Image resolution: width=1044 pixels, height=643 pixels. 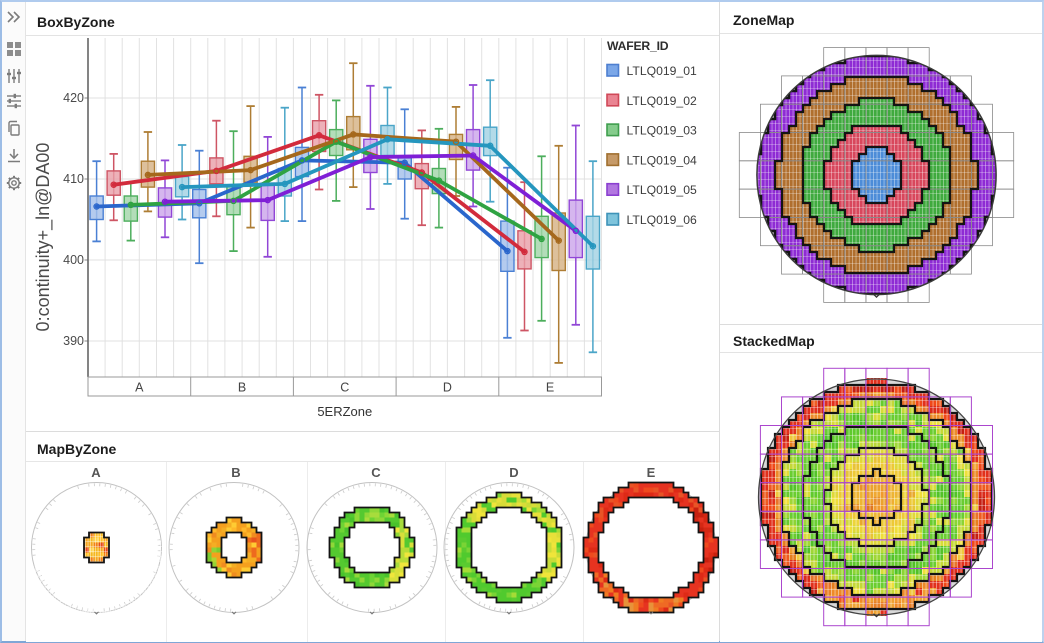 I want to click on svg-text: 410, so click(x=73, y=179).